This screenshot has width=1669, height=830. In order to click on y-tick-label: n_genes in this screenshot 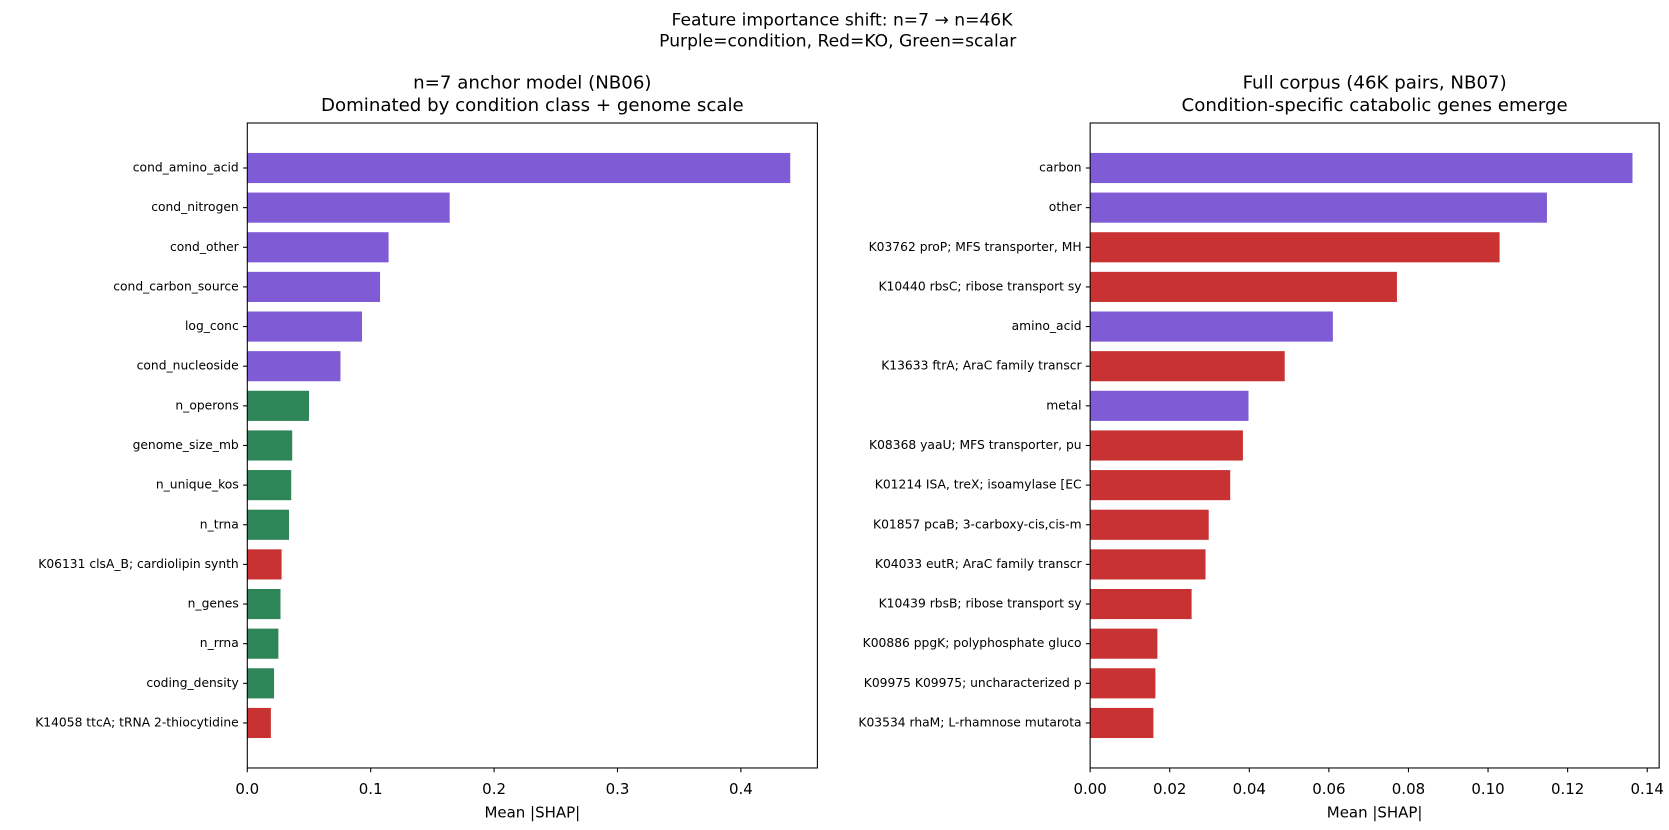, I will do `click(213, 604)`.